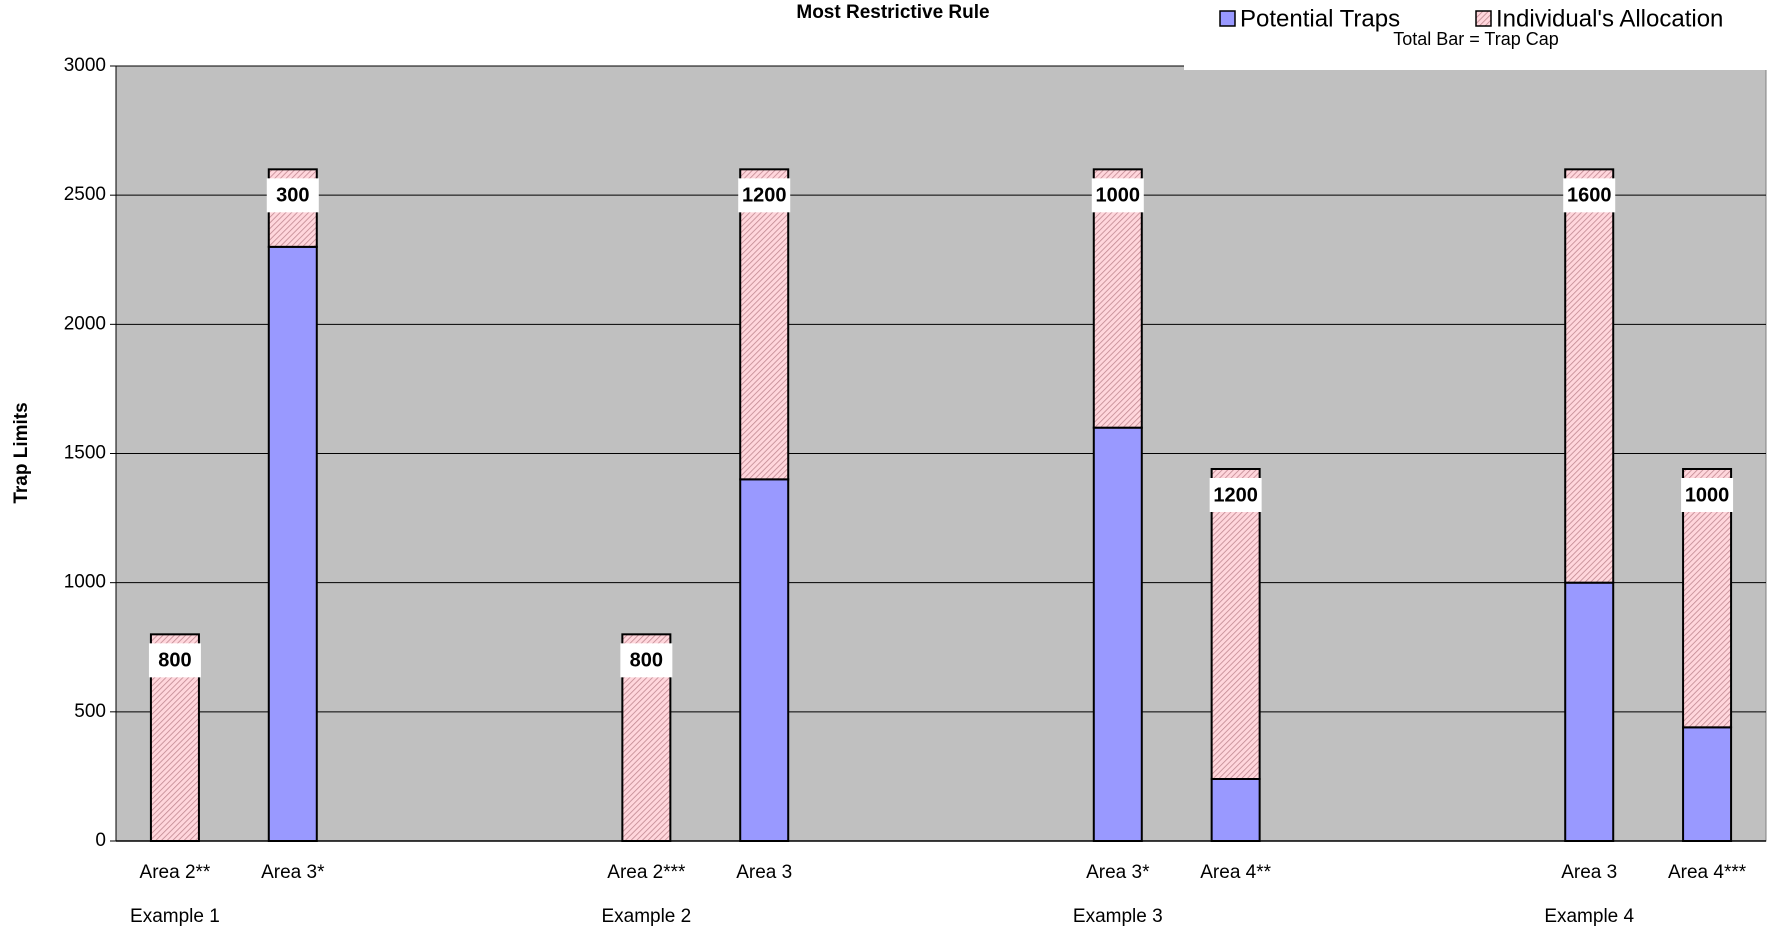 The width and height of the screenshot is (1771, 927). Describe the element at coordinates (90, 711) in the screenshot. I see `y-tick-label: 500` at that location.